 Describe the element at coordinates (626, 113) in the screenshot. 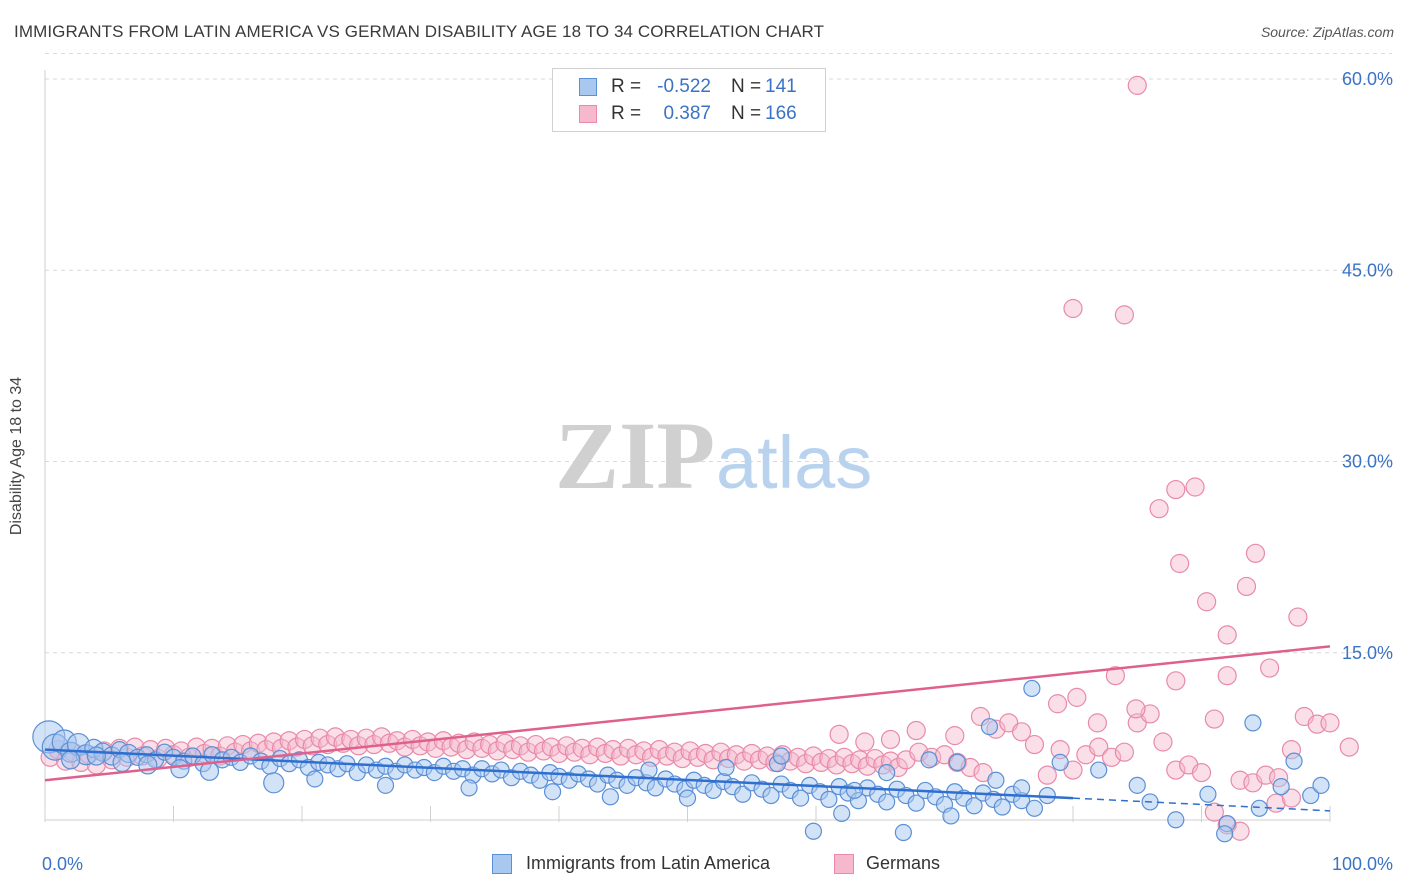

I see `pink-r-label: R =` at that location.